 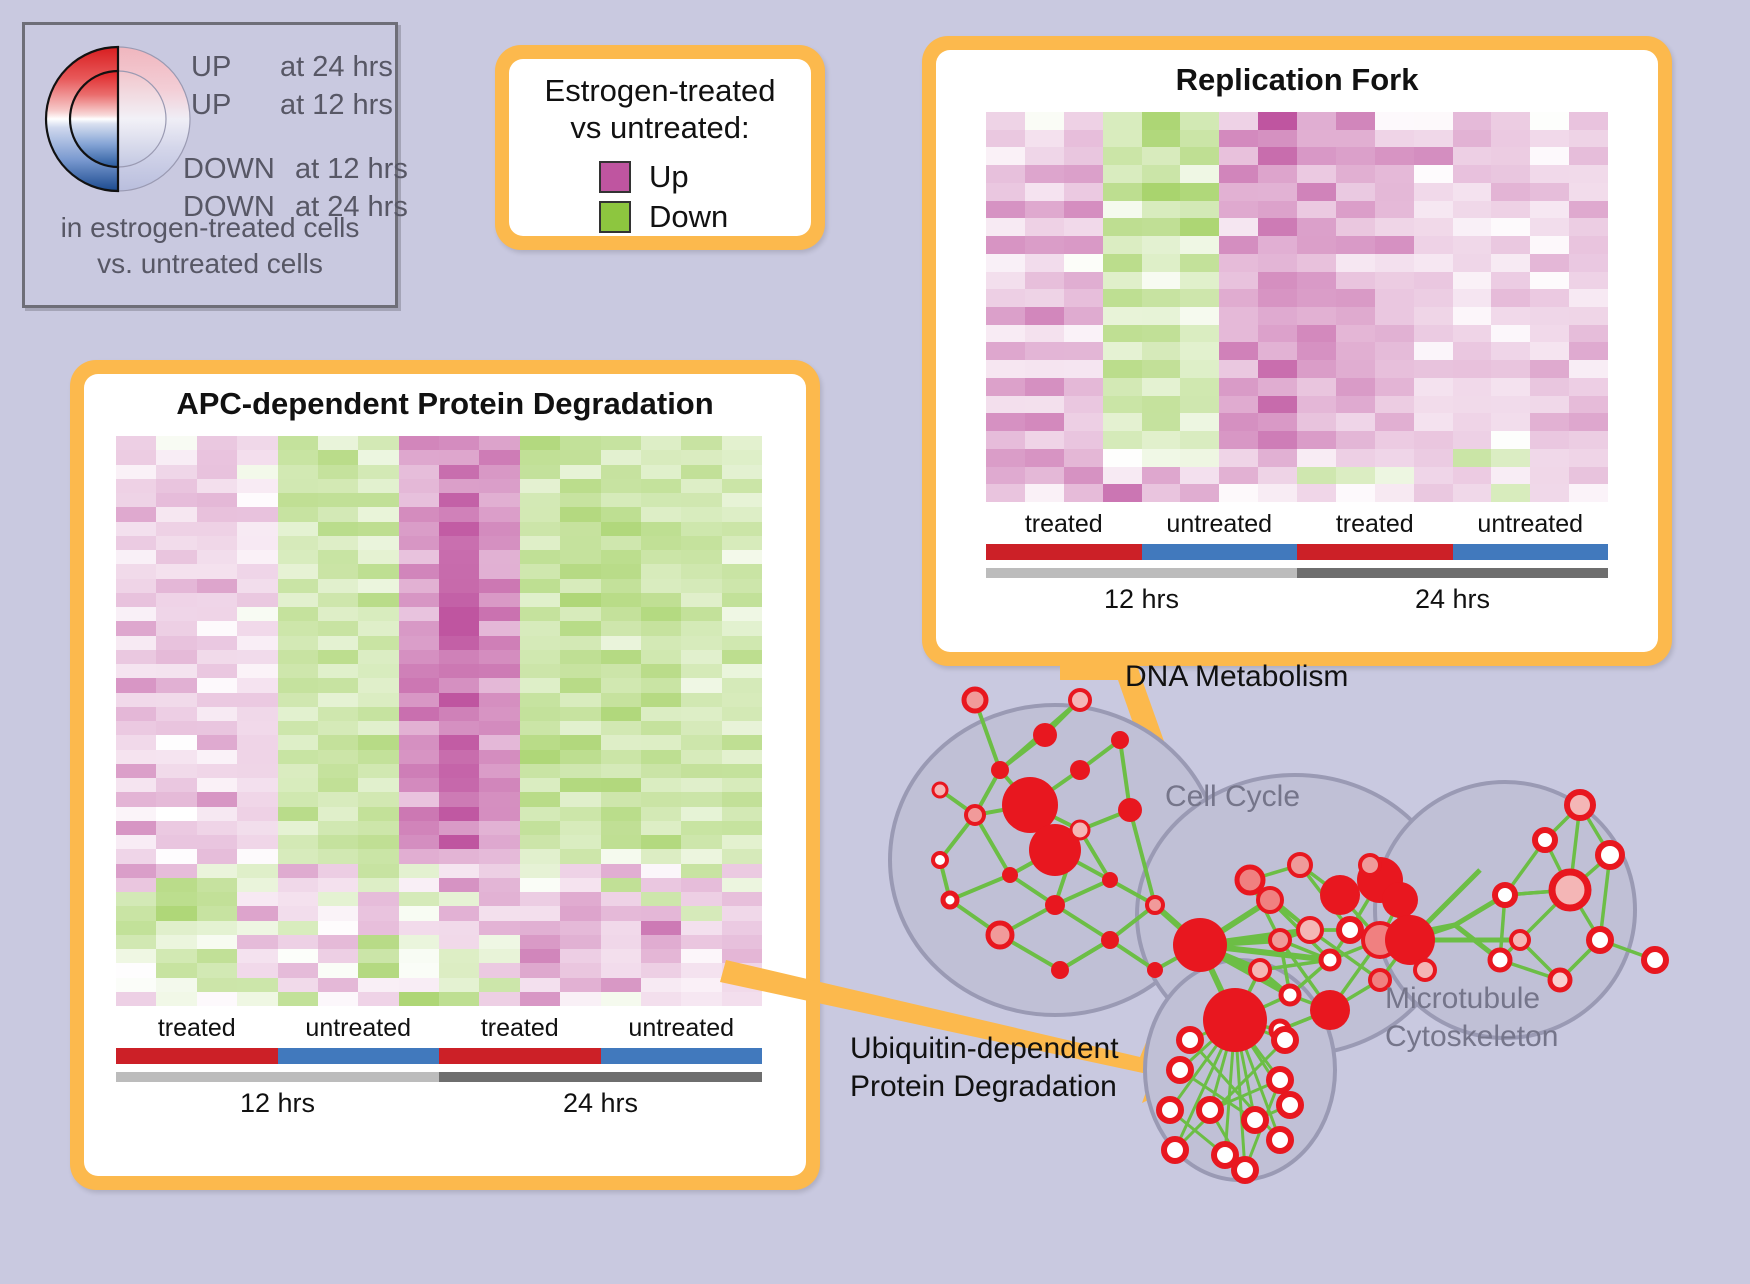 What do you see at coordinates (681, 1028) in the screenshot?
I see `apc-cond-label-3: untreated` at bounding box center [681, 1028].